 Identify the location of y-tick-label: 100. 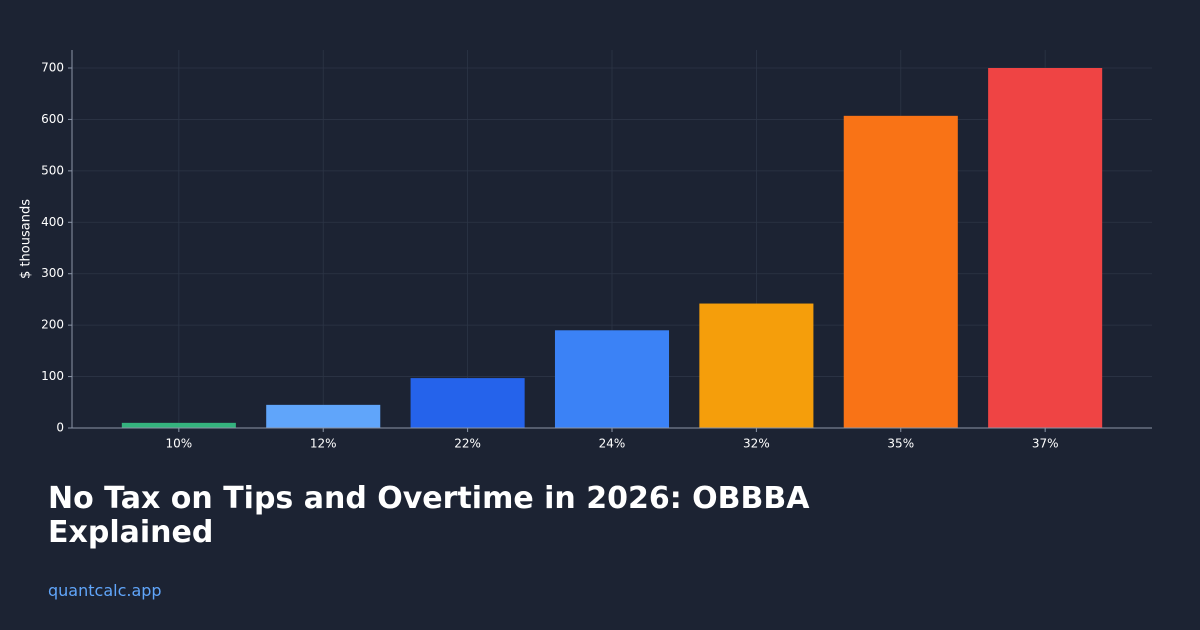
(52, 376).